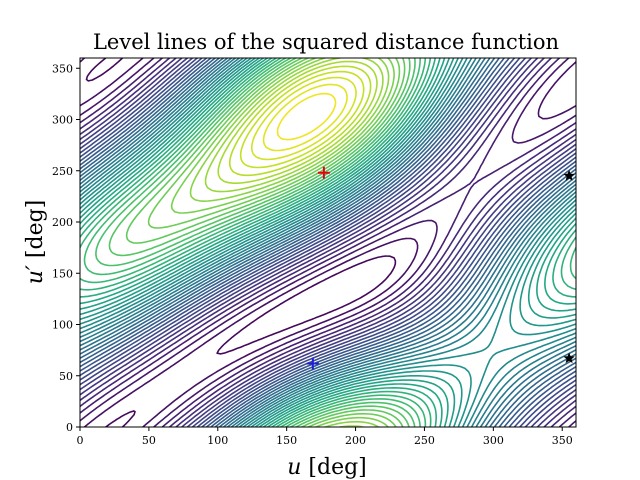 The width and height of the screenshot is (640, 480). What do you see at coordinates (294, 467) in the screenshot?
I see `x-axis-symbol: u` at bounding box center [294, 467].